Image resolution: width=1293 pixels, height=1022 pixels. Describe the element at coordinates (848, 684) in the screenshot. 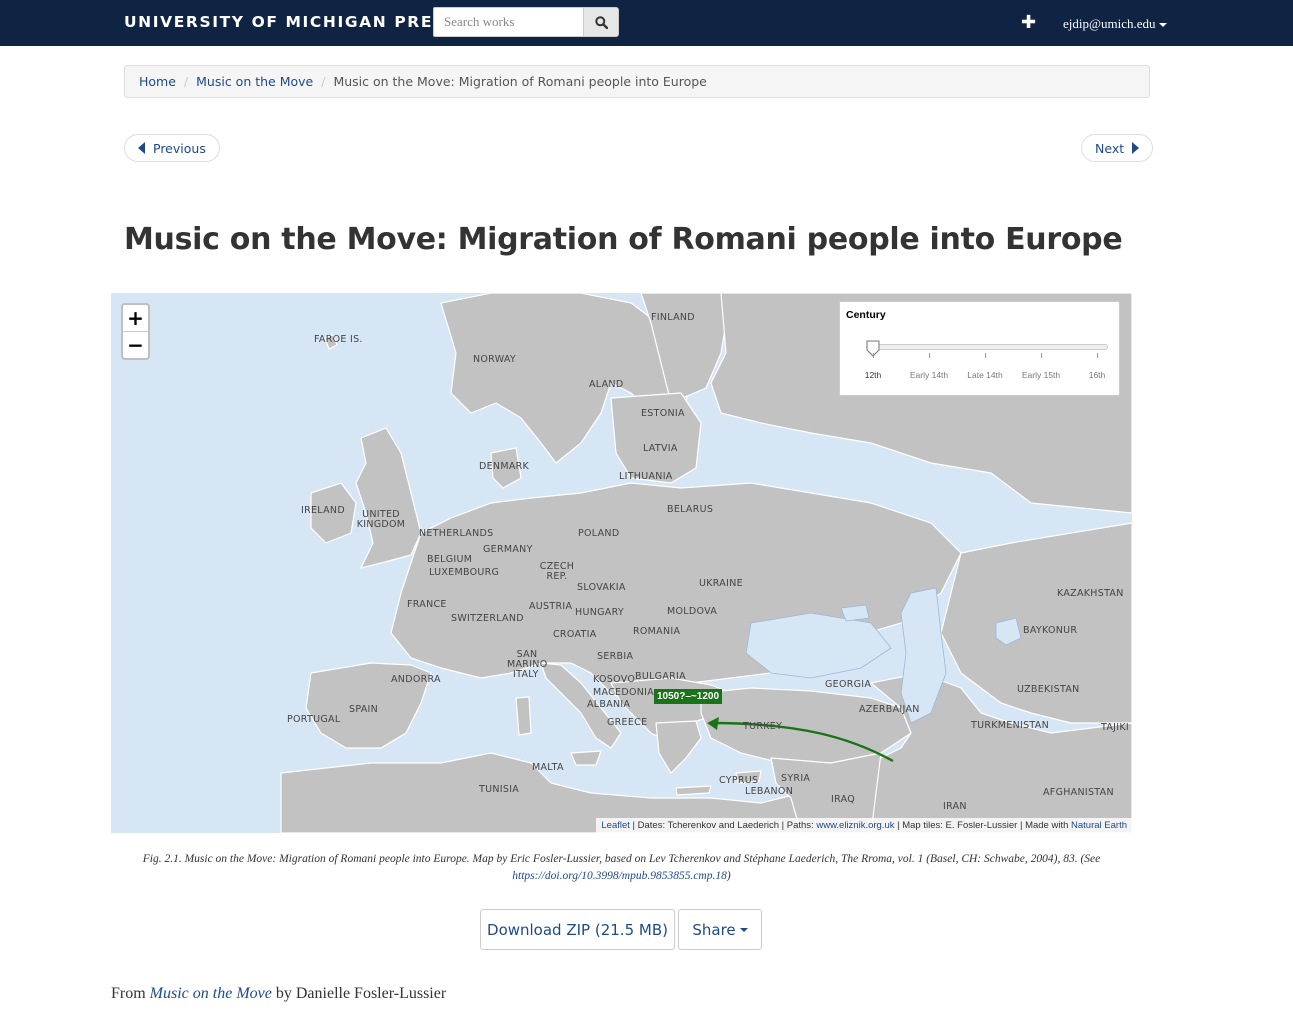

I see `map-label-georgia: GEORGIA` at that location.